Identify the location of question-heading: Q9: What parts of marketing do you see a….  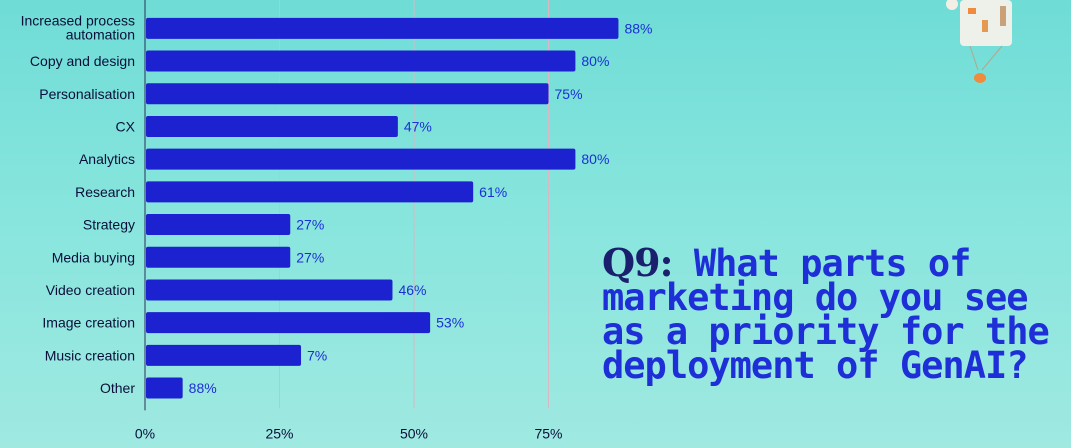
(832, 314).